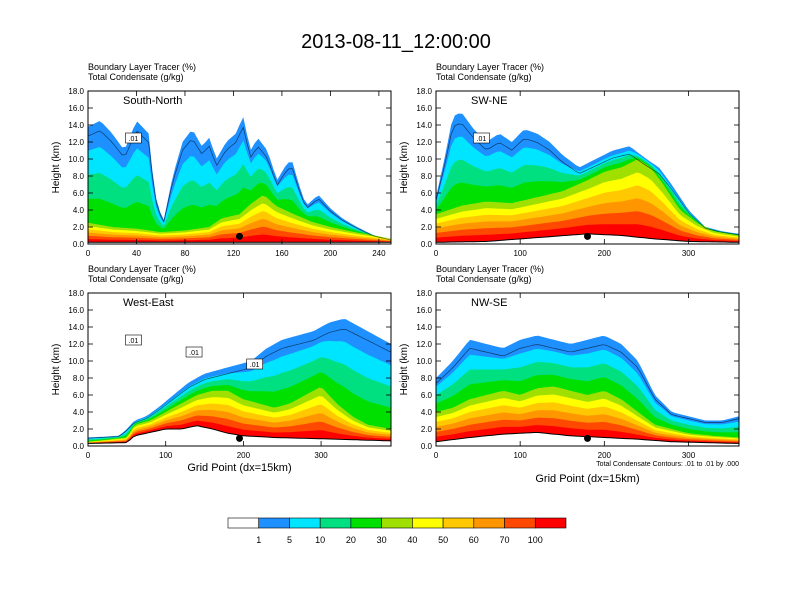  Describe the element at coordinates (152, 101) in the screenshot. I see `panel-label: South-North` at that location.